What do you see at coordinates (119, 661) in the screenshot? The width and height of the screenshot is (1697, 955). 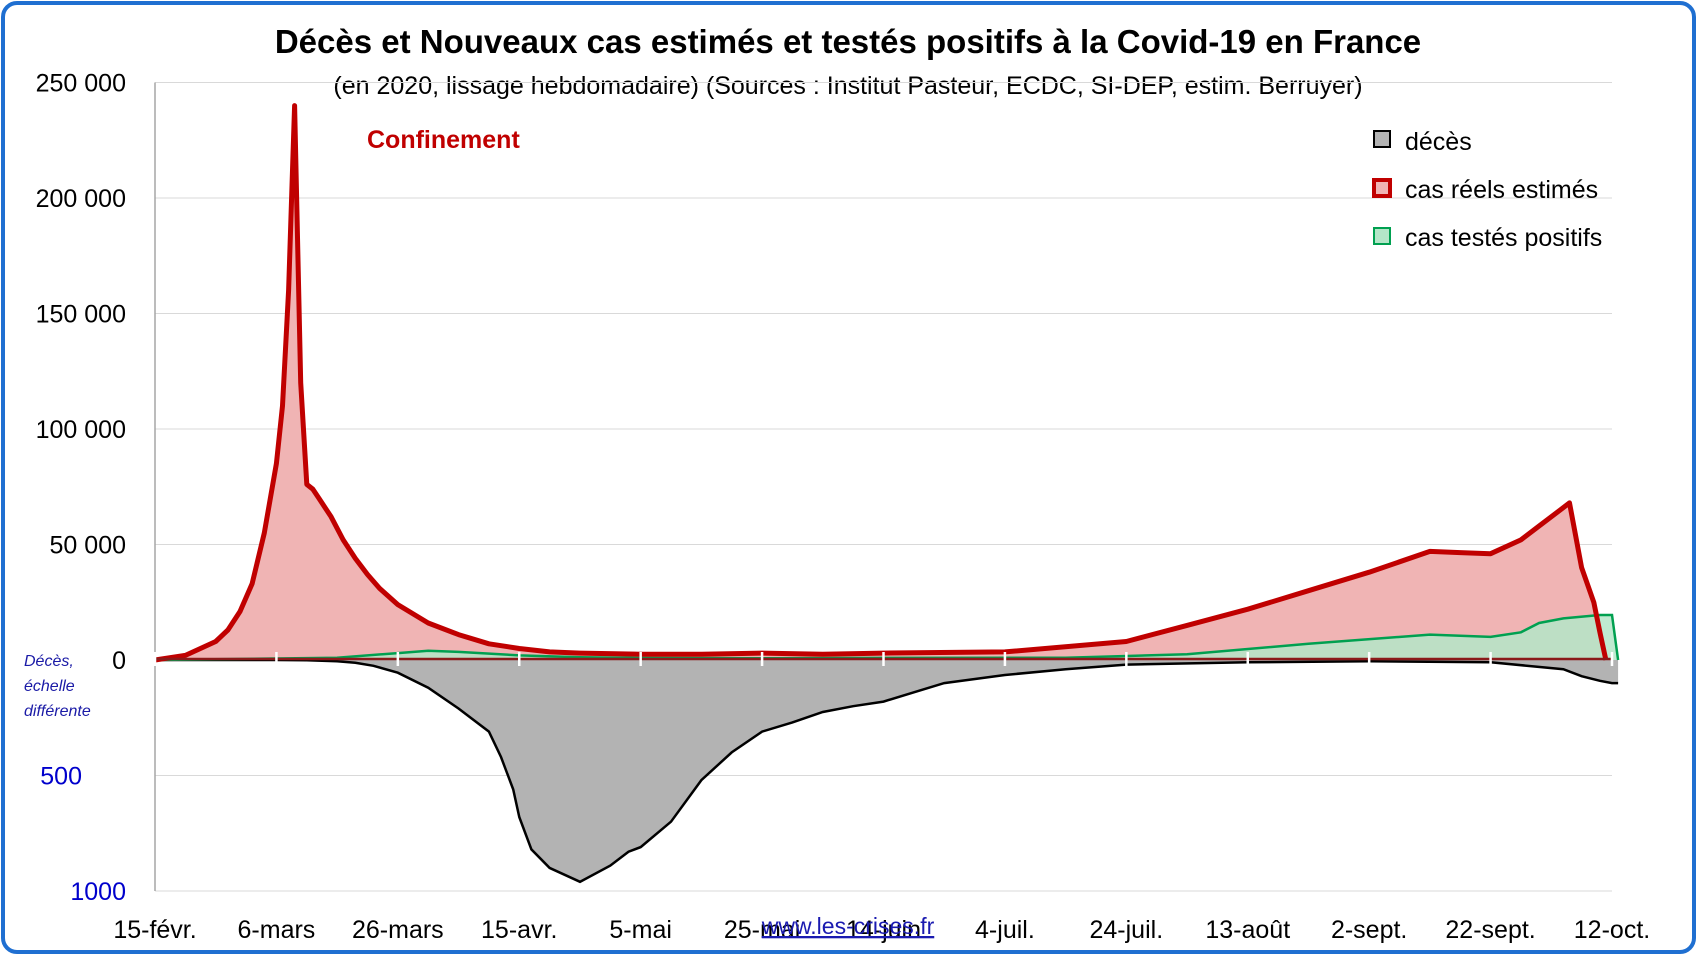 I see `y-tick-label-5: 0` at bounding box center [119, 661].